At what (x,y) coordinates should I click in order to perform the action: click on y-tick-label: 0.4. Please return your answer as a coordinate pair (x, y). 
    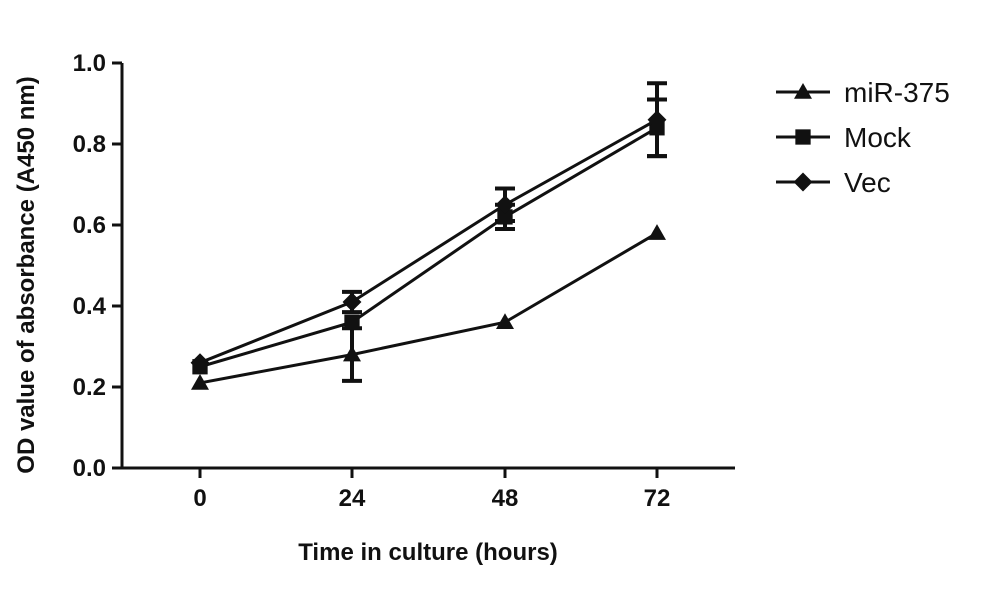
    Looking at the image, I should click on (90, 306).